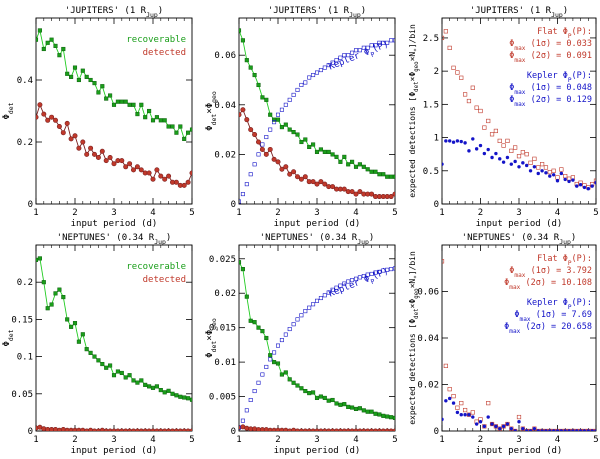 The image size is (600, 459). What do you see at coordinates (211, 338) in the screenshot?
I see `y-axis-label: Φdet×Φgeo` at bounding box center [211, 338].